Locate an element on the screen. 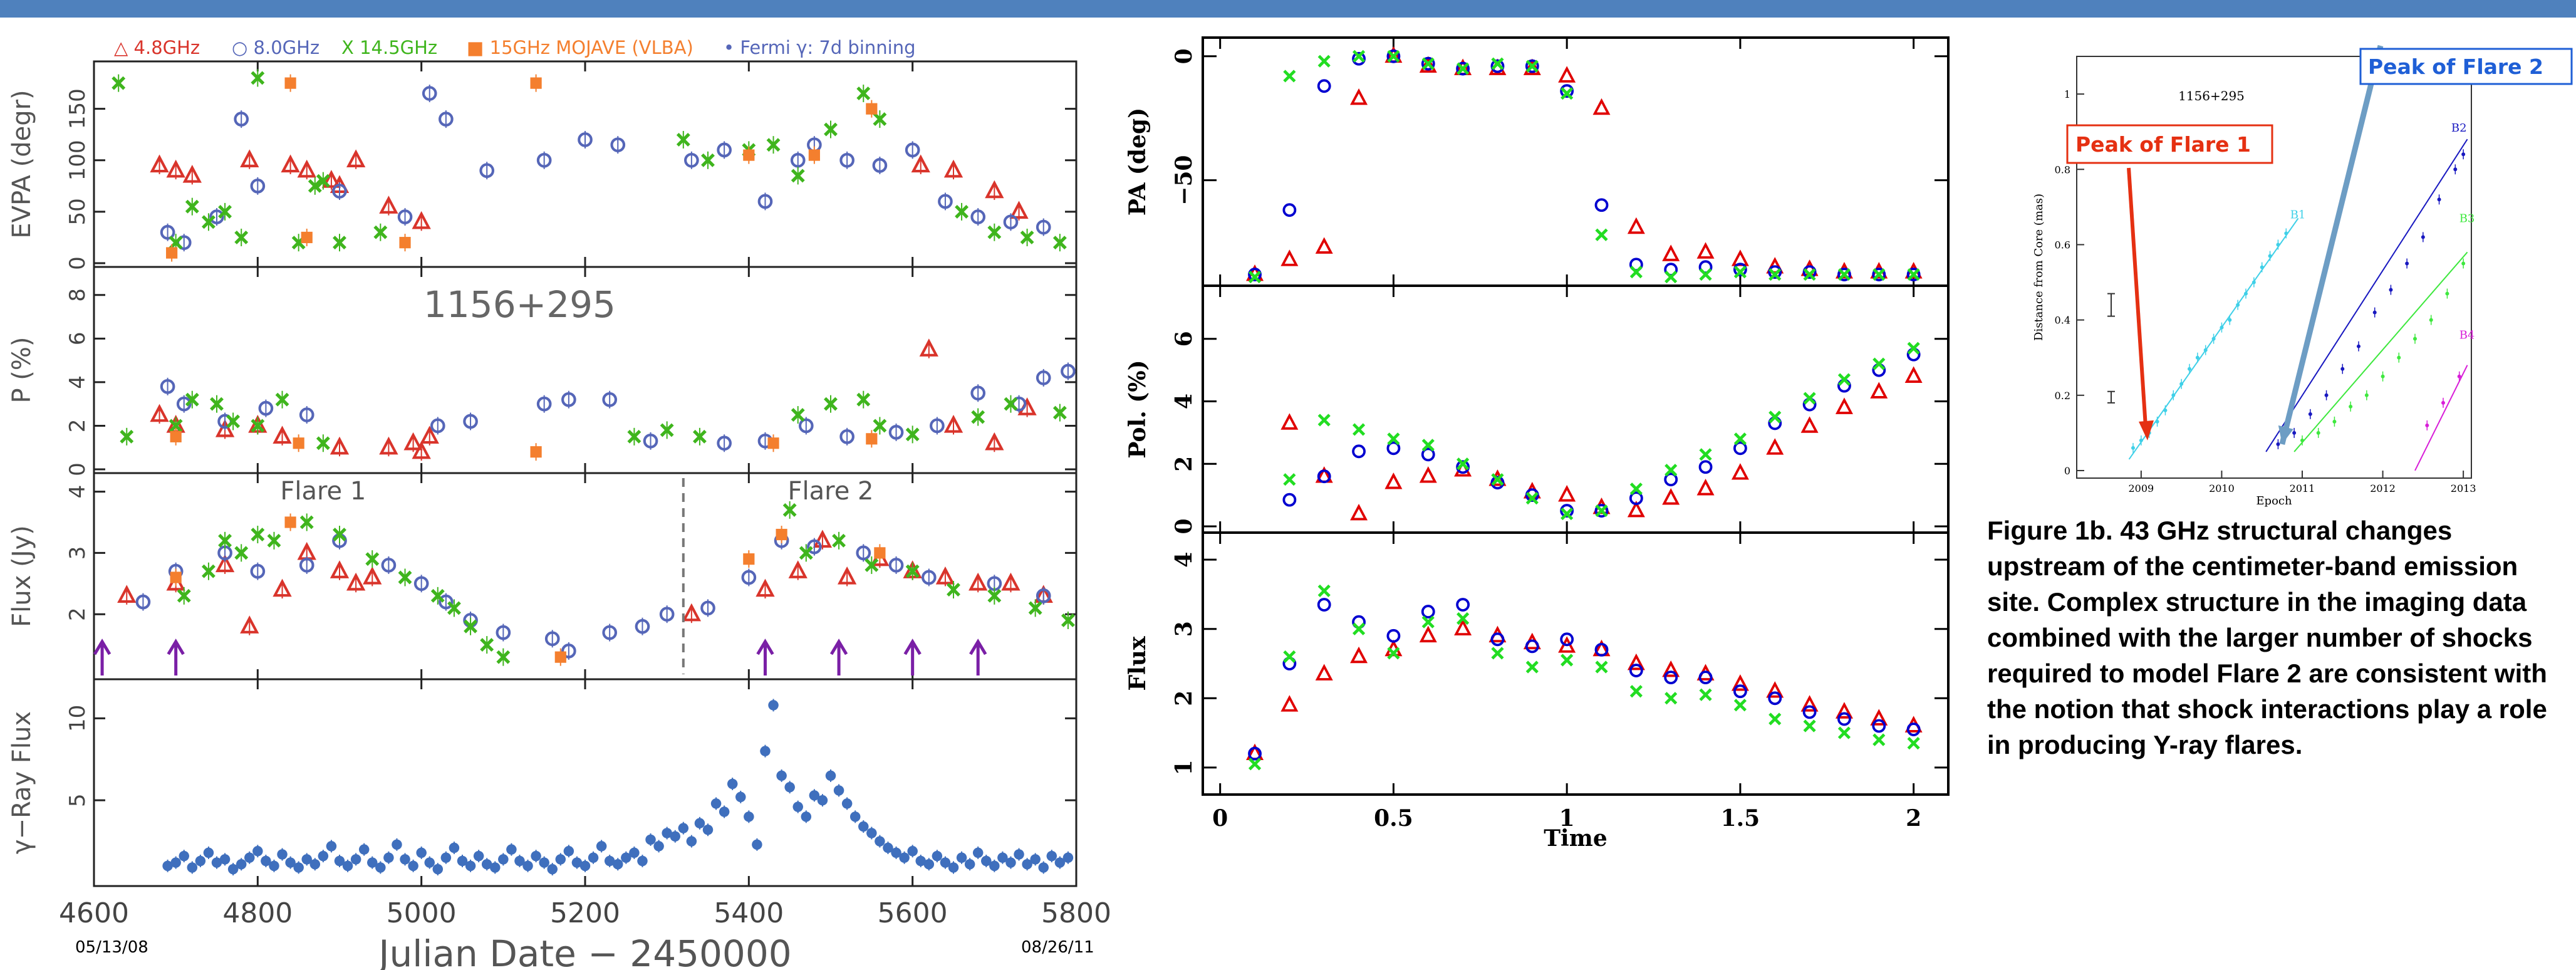 The image size is (2576, 970). y-axis-label: γ−Ray Flux is located at coordinates (22, 782).